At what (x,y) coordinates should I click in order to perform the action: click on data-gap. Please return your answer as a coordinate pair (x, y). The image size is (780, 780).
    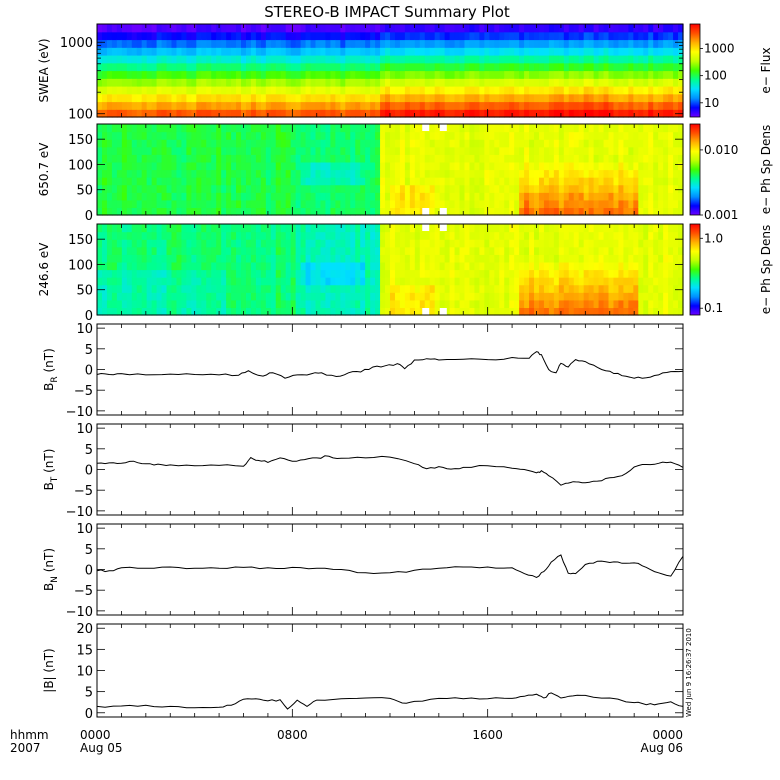
    Looking at the image, I should click on (443, 211).